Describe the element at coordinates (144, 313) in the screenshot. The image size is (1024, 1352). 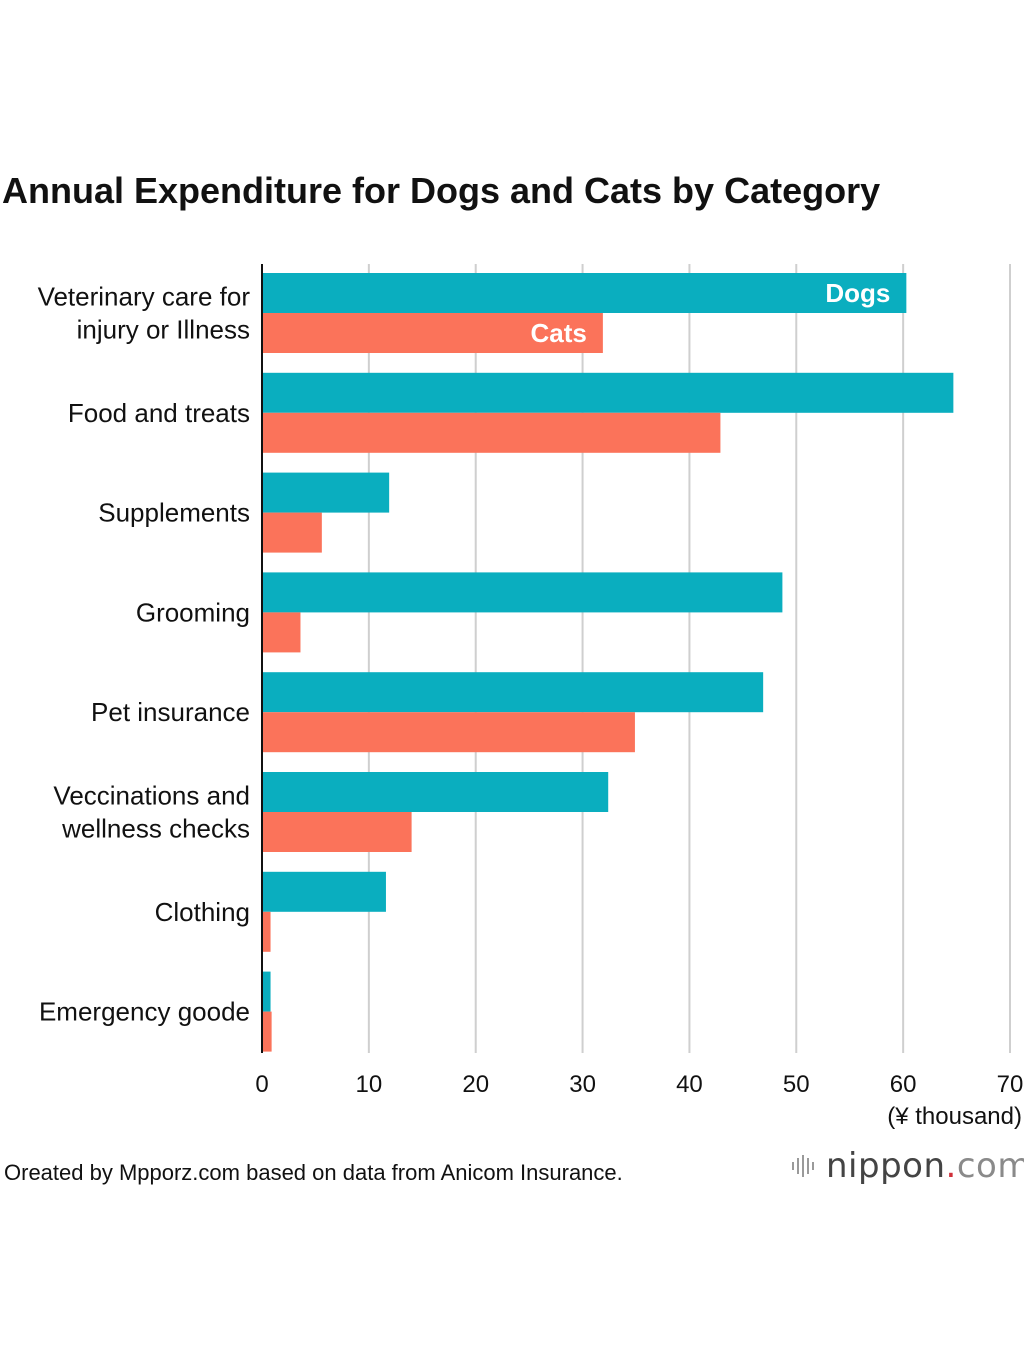
I see `category-label: Veterinary care for injury or Illness` at that location.